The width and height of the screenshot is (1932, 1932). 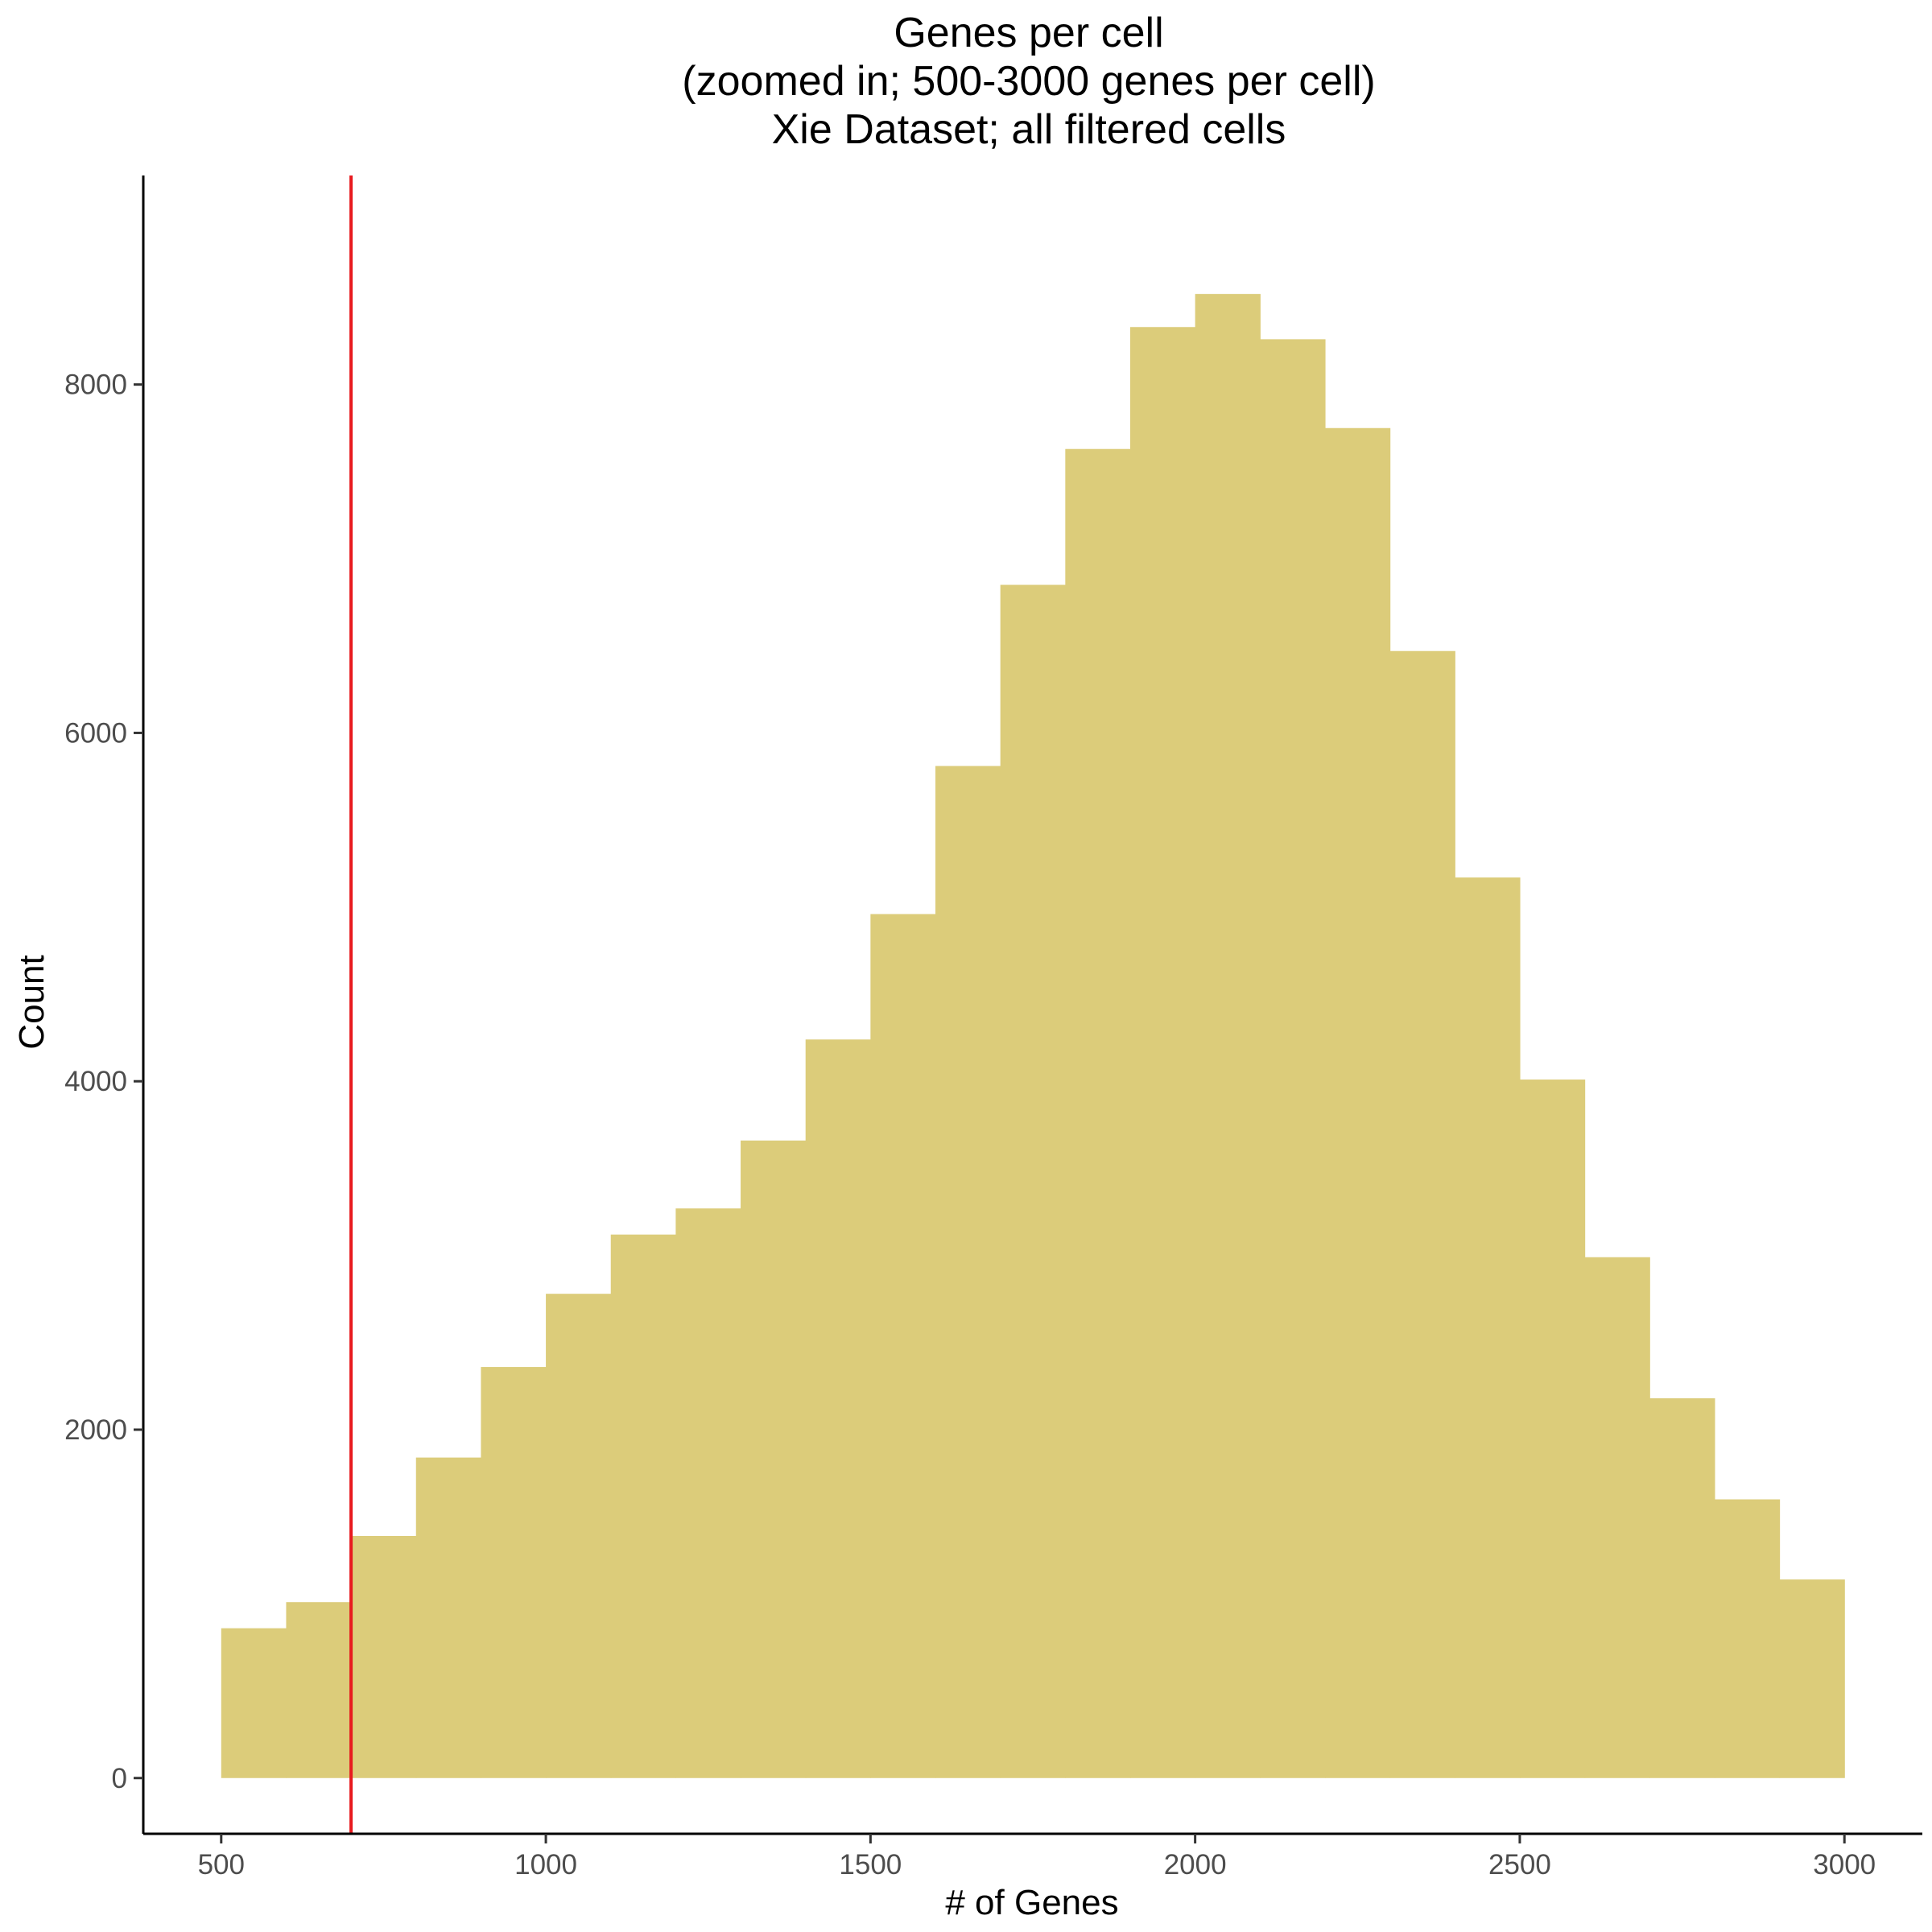 I want to click on chart-title-line-3: Xie Dataset; all filtered cells, so click(x=1029, y=129).